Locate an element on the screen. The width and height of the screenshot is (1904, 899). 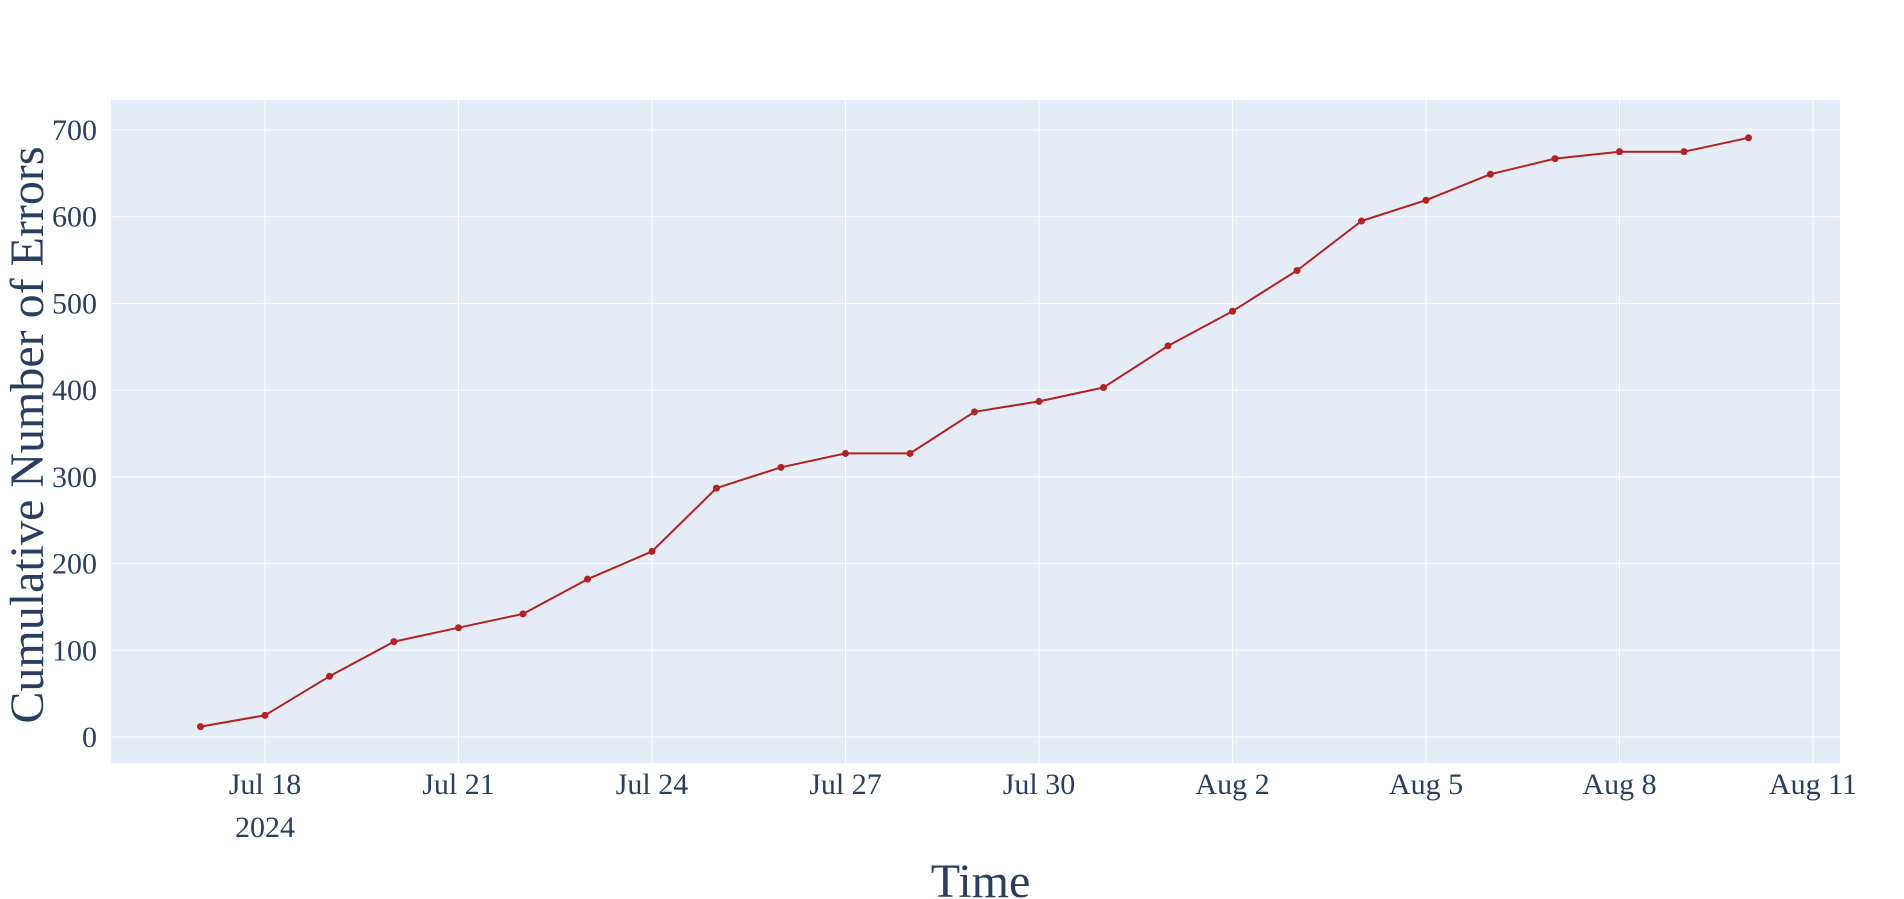
x-axis-title: Time is located at coordinates (981, 877).